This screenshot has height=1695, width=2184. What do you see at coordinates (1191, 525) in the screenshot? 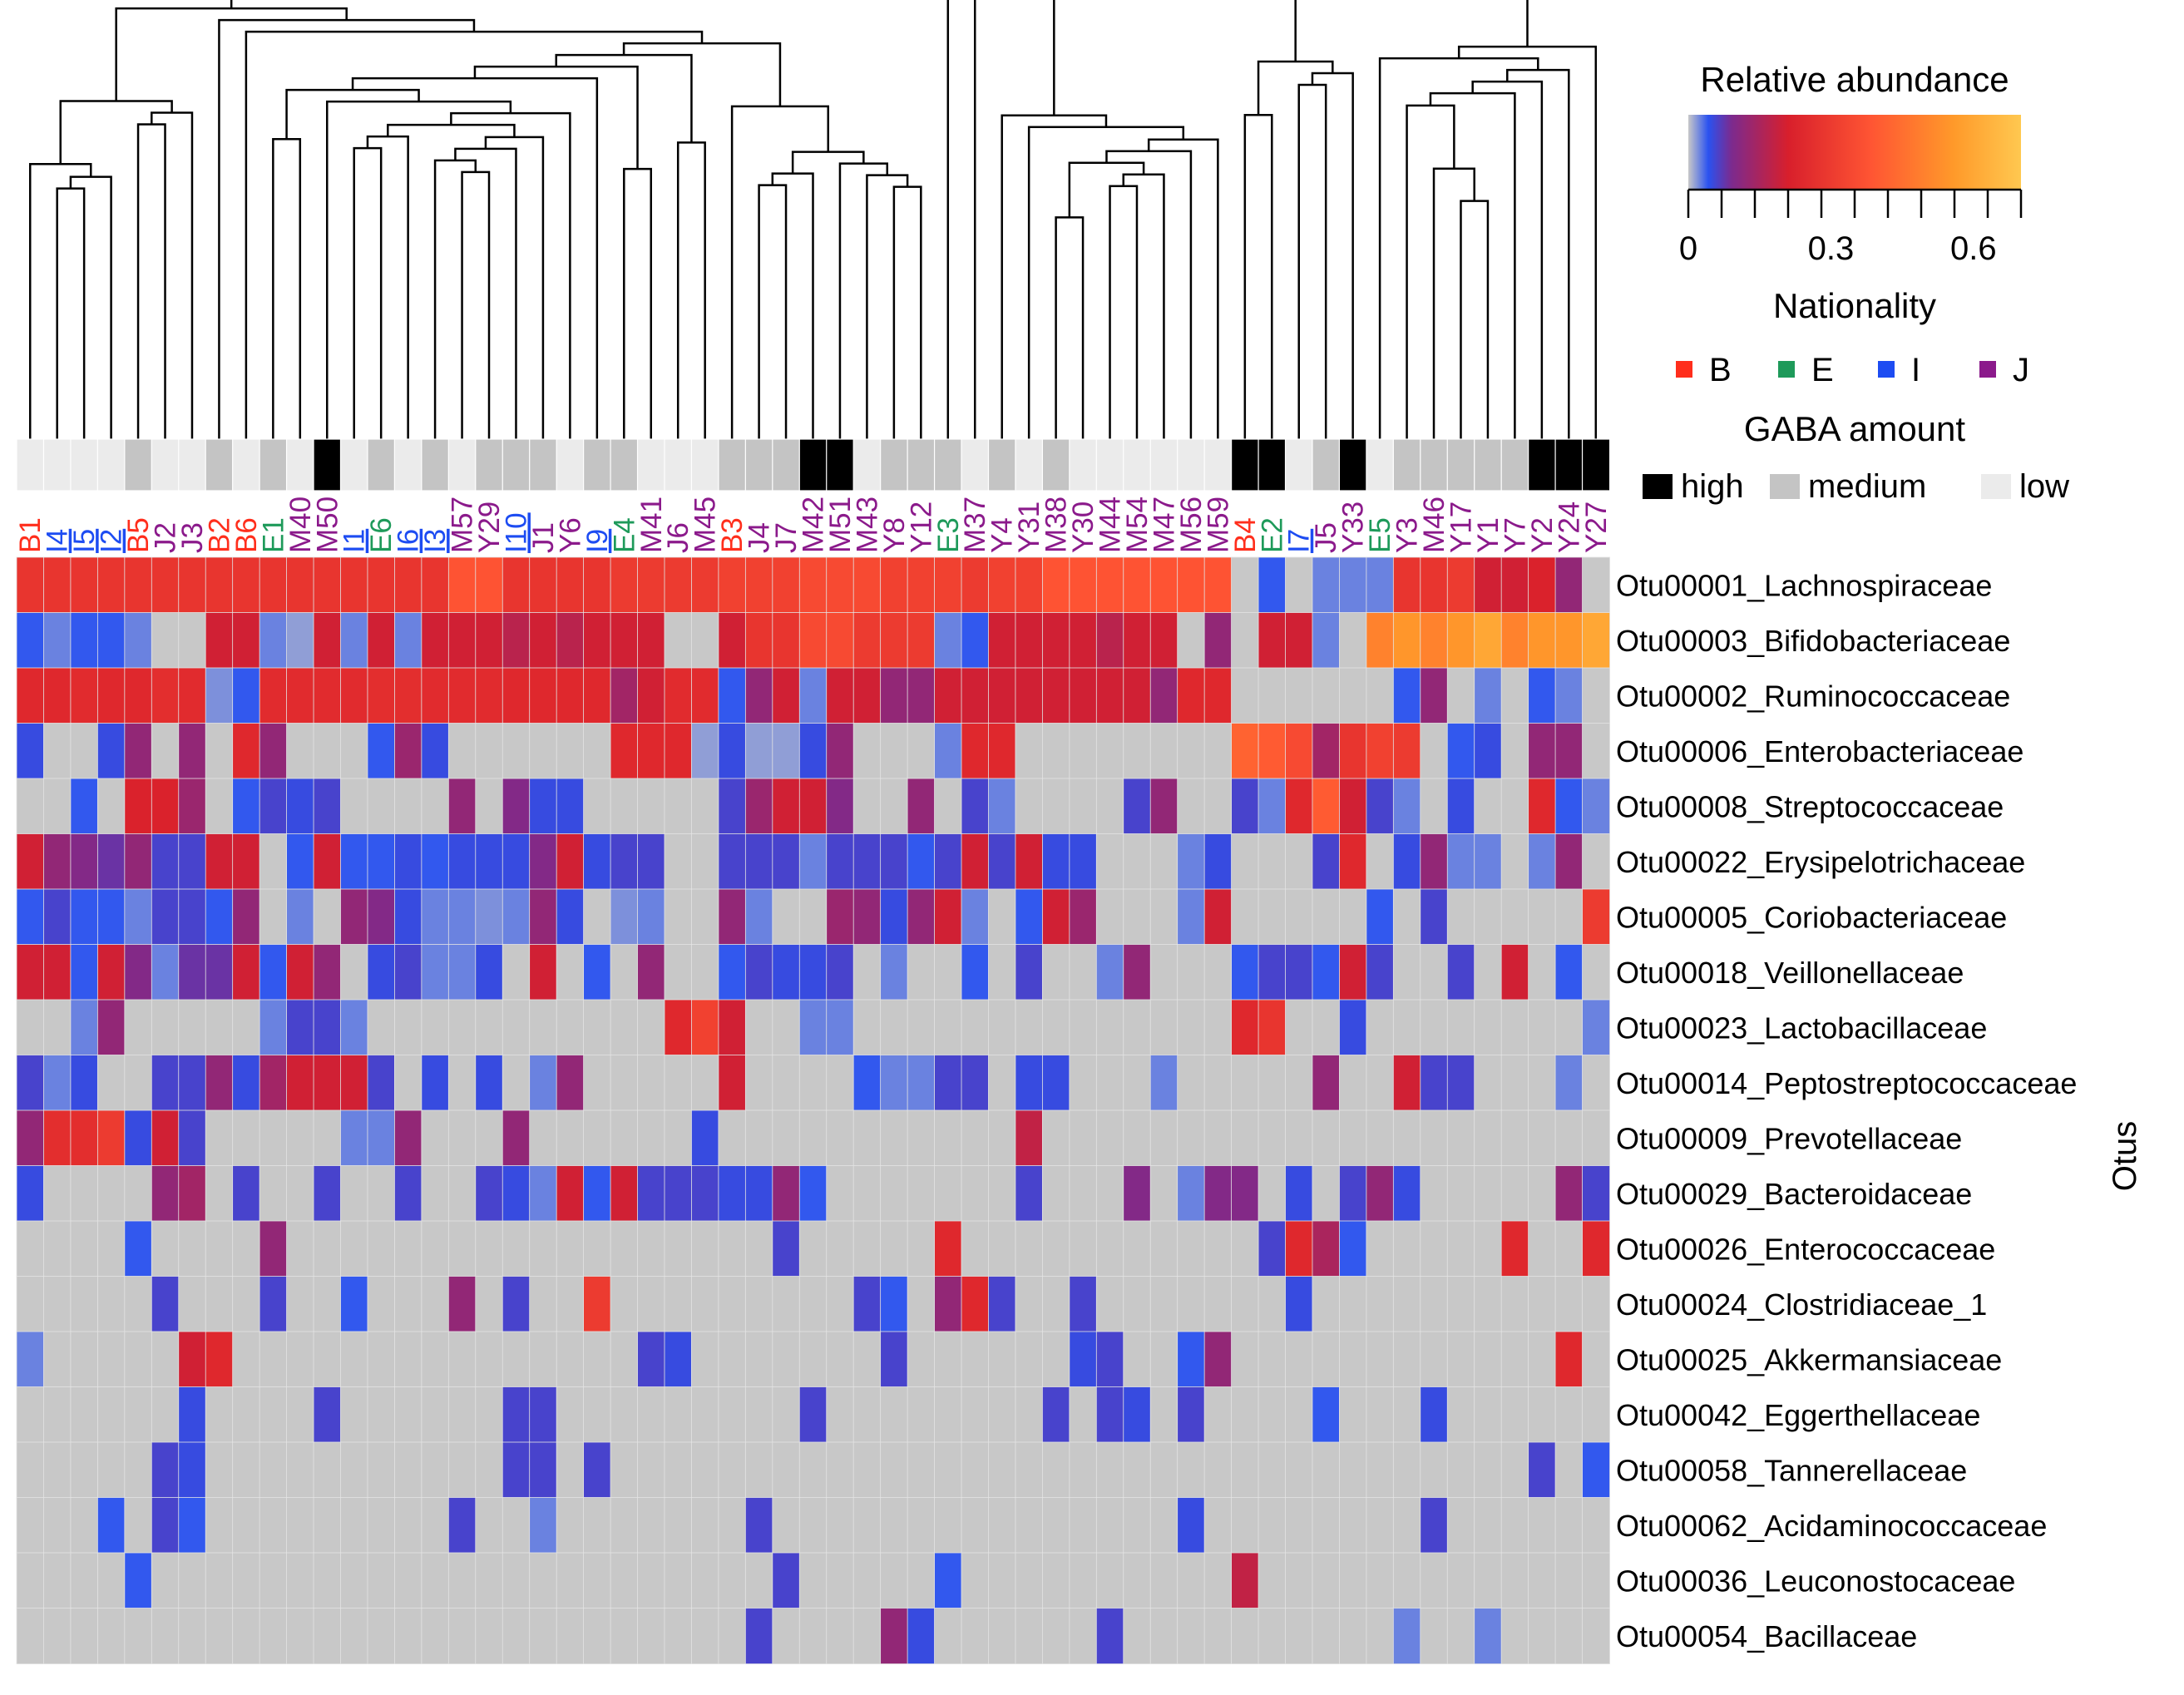
I see `sample-label: M56` at bounding box center [1191, 525].